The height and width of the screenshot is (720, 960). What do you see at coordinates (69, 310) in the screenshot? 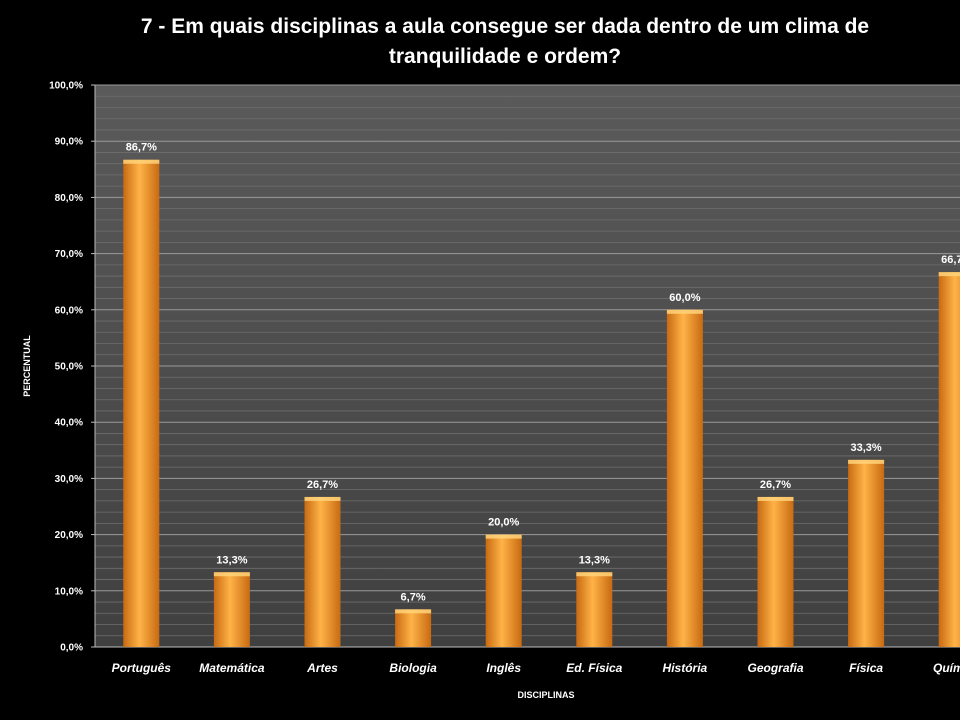
I see `y-tick-label: 60,0%` at bounding box center [69, 310].